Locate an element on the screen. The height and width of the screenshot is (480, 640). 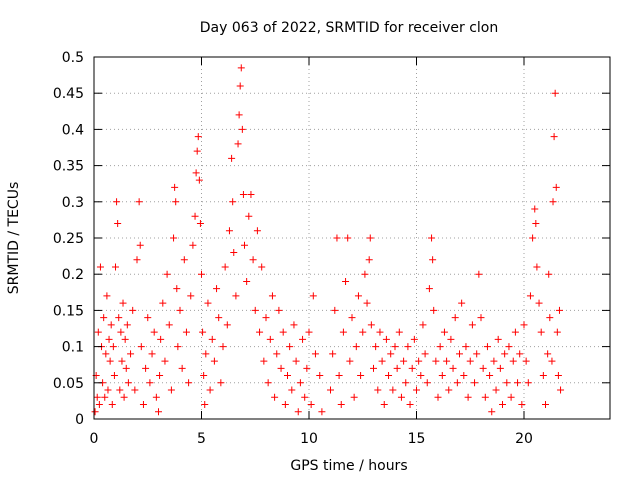
y-tick-labels: 0 0.05 0.1 0.15 0.2 0.25 0.3 0.35 0.4 0.45 0.5 is located at coordinates (68, 239).